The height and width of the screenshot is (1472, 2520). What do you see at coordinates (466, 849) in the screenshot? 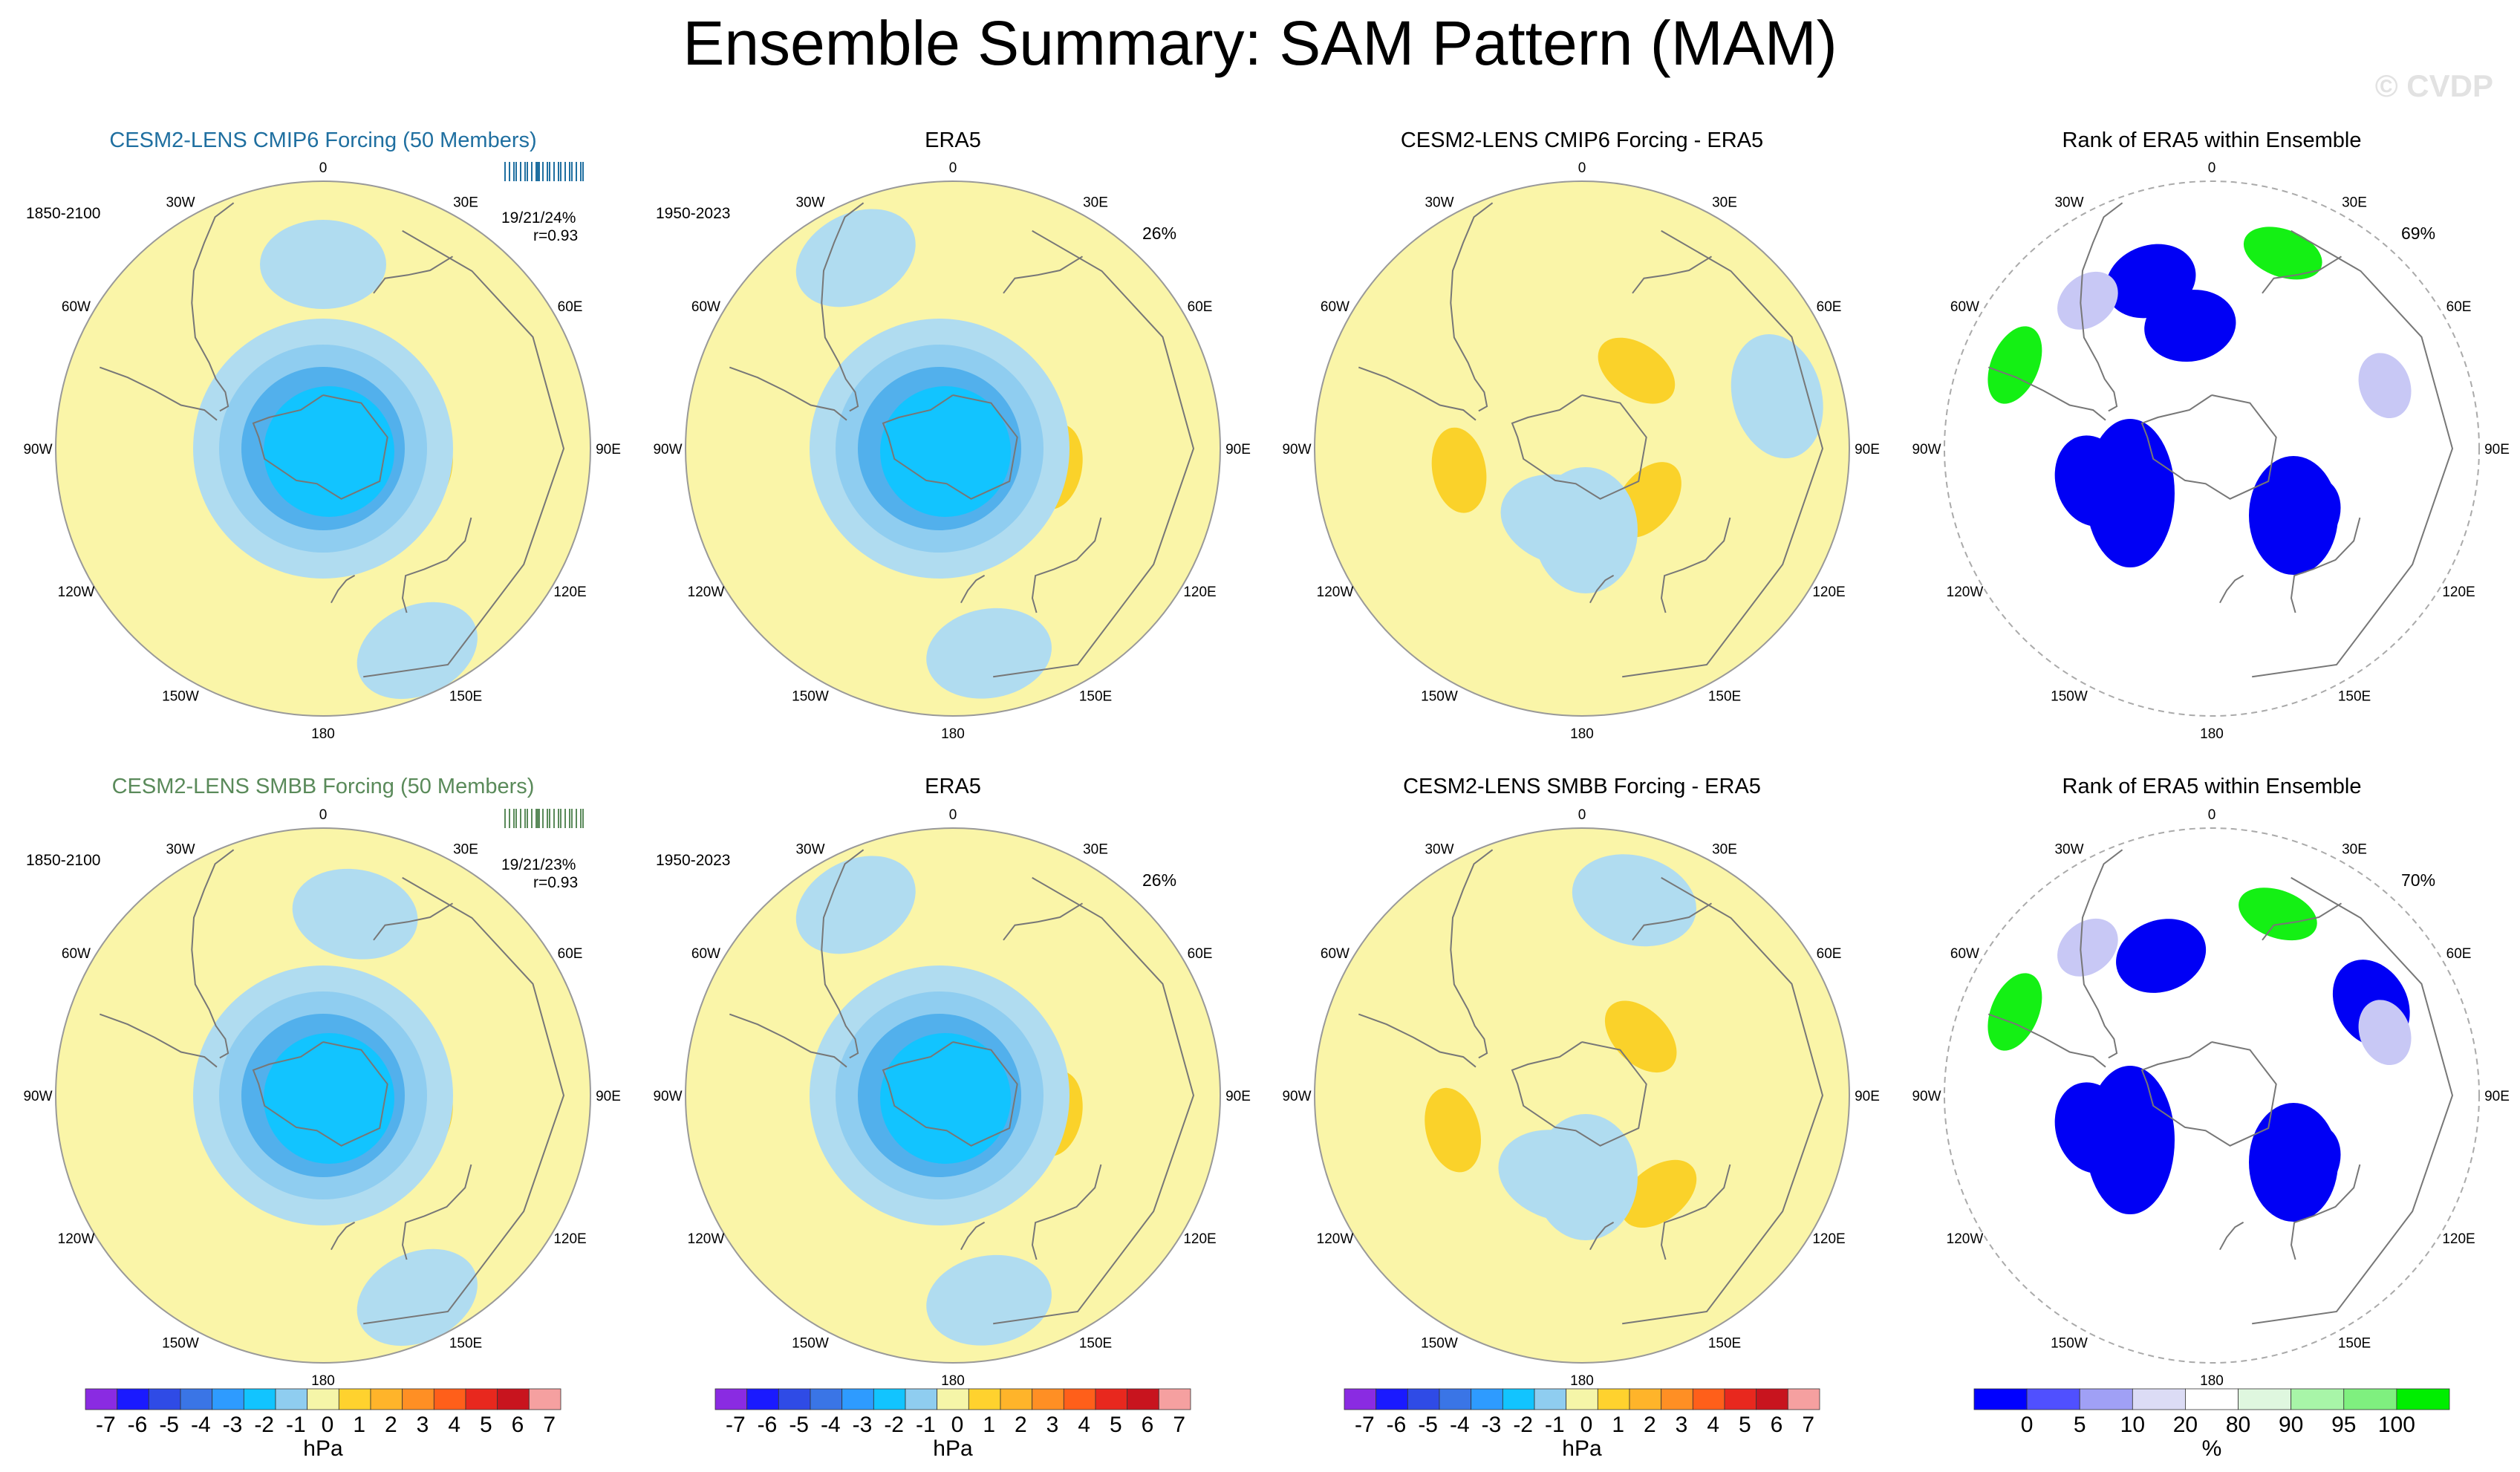
I see `lon-label-30E: 30E` at bounding box center [466, 849].